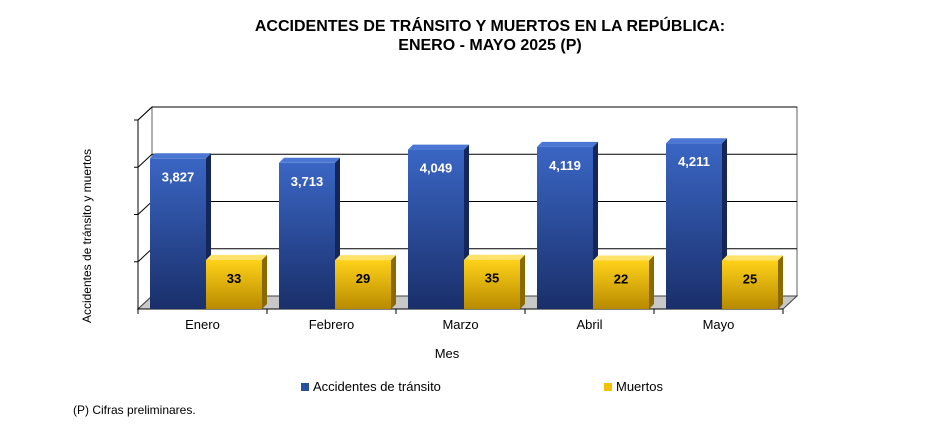 This screenshot has height=440, width=948. I want to click on legend-item-deaths: Muertos, so click(633, 386).